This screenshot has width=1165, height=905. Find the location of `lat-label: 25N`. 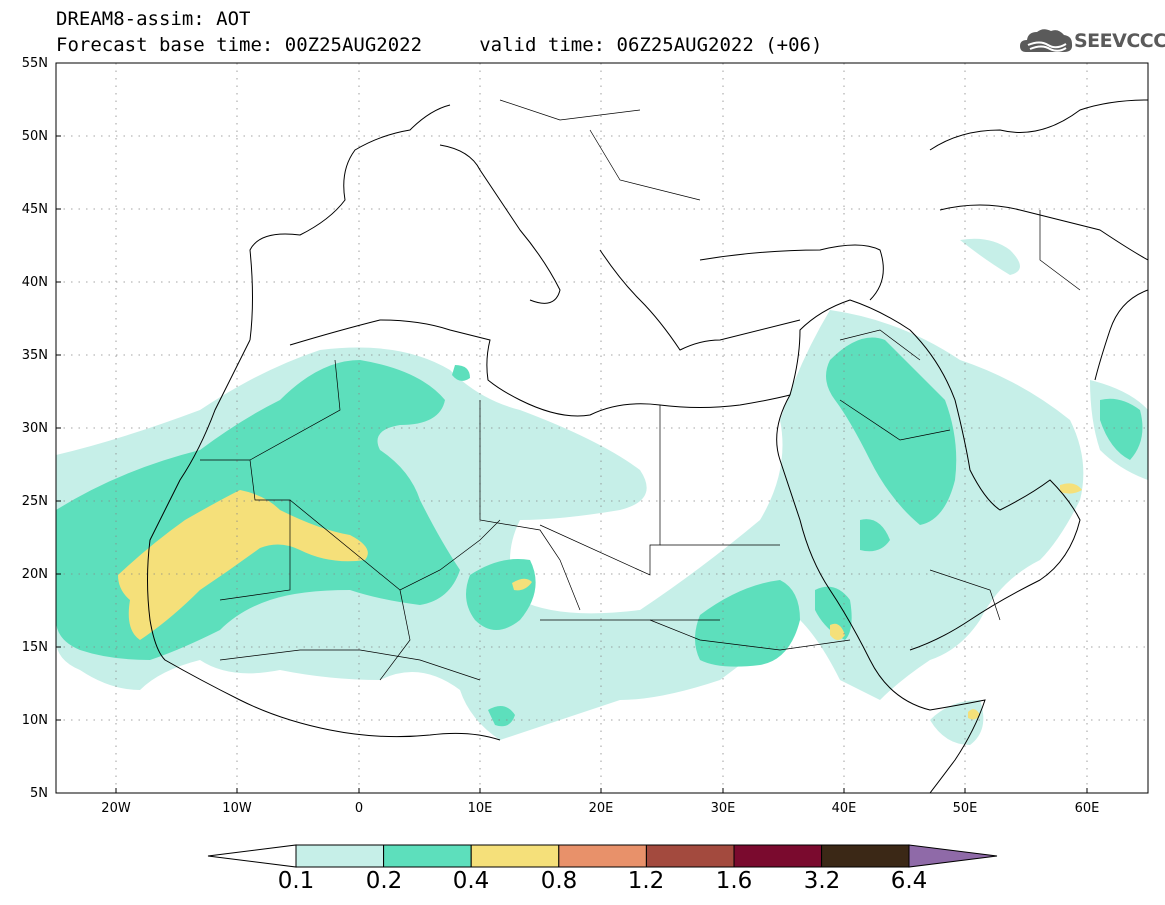

lat-label: 25N is located at coordinates (34, 501).